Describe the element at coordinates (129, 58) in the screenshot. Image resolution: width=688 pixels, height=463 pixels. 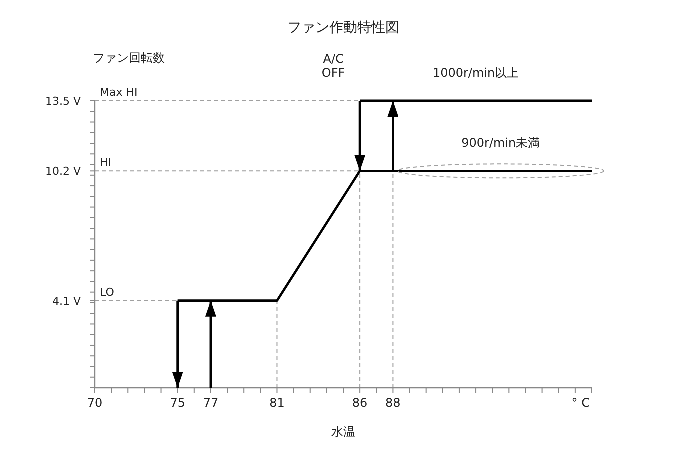
I see `ylabel: ファン回転数` at that location.